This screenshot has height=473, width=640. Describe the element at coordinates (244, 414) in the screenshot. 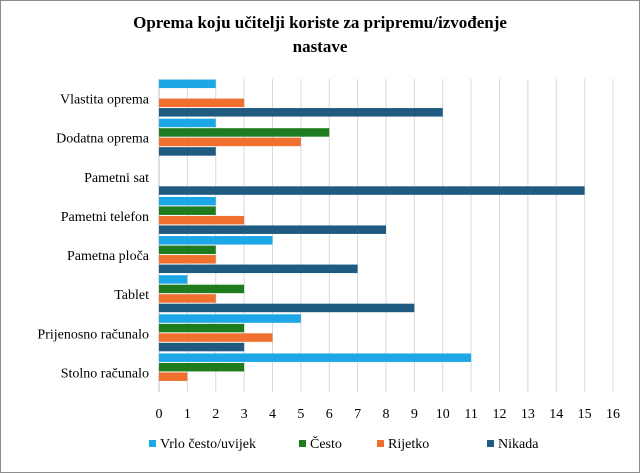

I see `x-tick-label: 3` at that location.